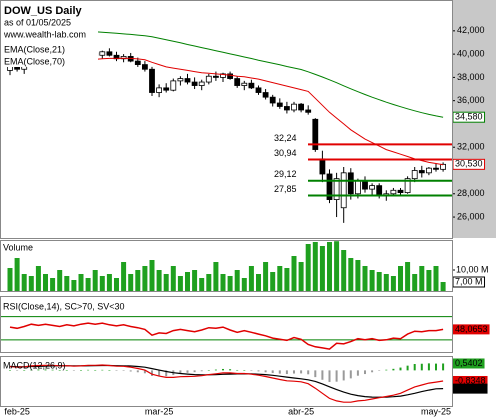  Describe the element at coordinates (34, 49) in the screenshot. I see `legend-entry: EMA(Close,21)` at that location.